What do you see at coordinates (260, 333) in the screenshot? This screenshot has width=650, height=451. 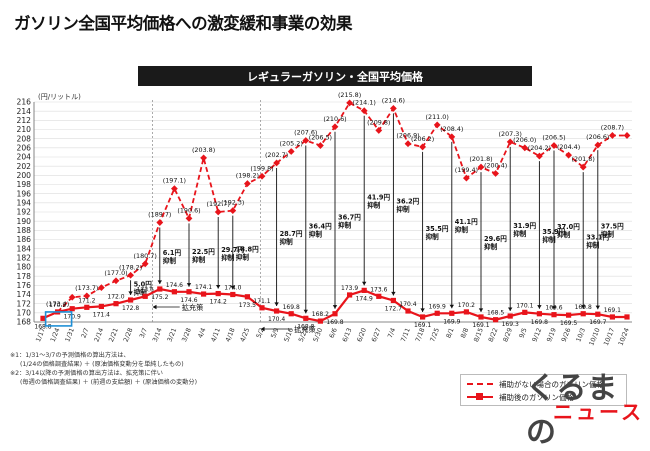 I see `x-tick-label: 5/2` at bounding box center [260, 333].